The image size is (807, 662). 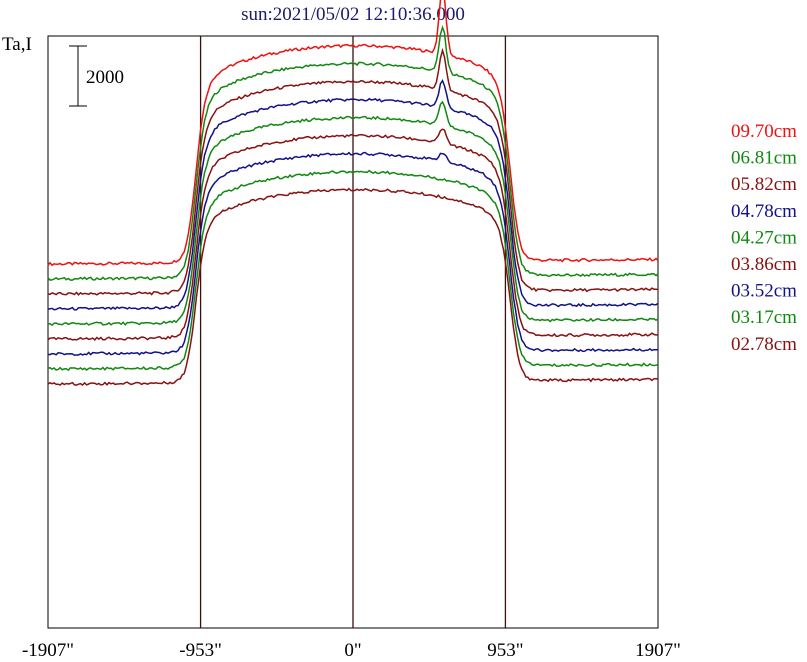 What do you see at coordinates (353, 14) in the screenshot?
I see `chart-title: sun:2021/05/02 12:10:36.000` at bounding box center [353, 14].